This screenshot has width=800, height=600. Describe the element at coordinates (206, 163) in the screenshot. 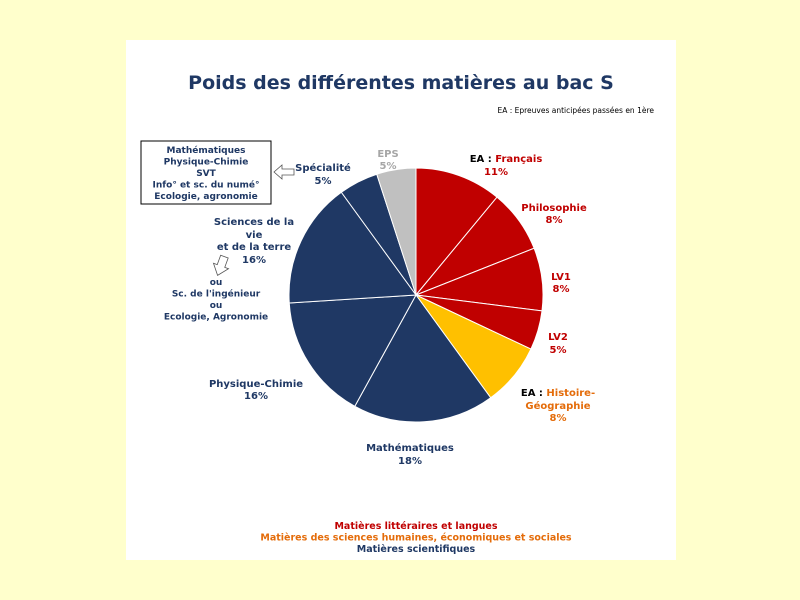

I see `specialite-box-line: Physique-Chimie` at that location.